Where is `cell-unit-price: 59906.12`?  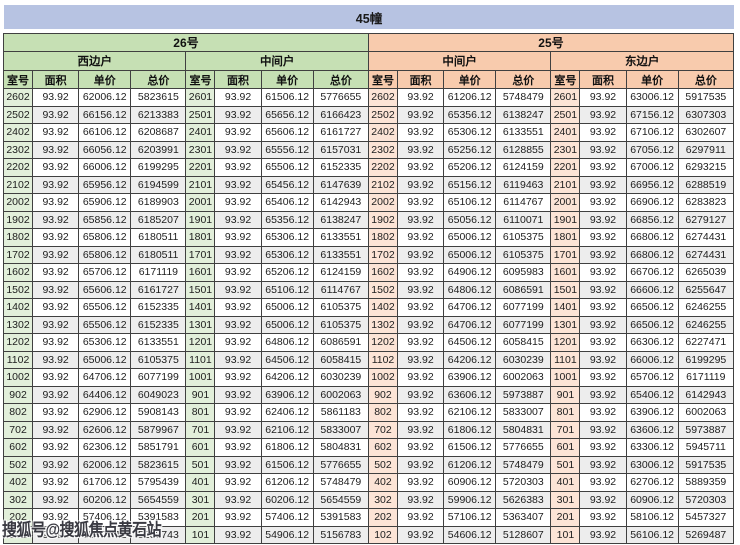 cell-unit-price: 59906.12 is located at coordinates (470, 499).